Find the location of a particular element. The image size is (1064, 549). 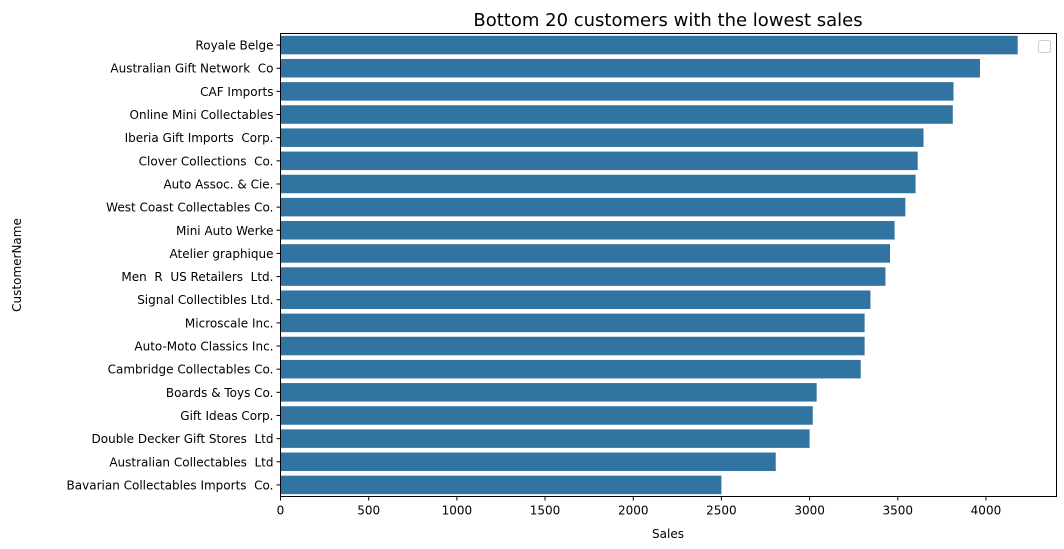

y-axis-label: CustomerName is located at coordinates (17, 265).